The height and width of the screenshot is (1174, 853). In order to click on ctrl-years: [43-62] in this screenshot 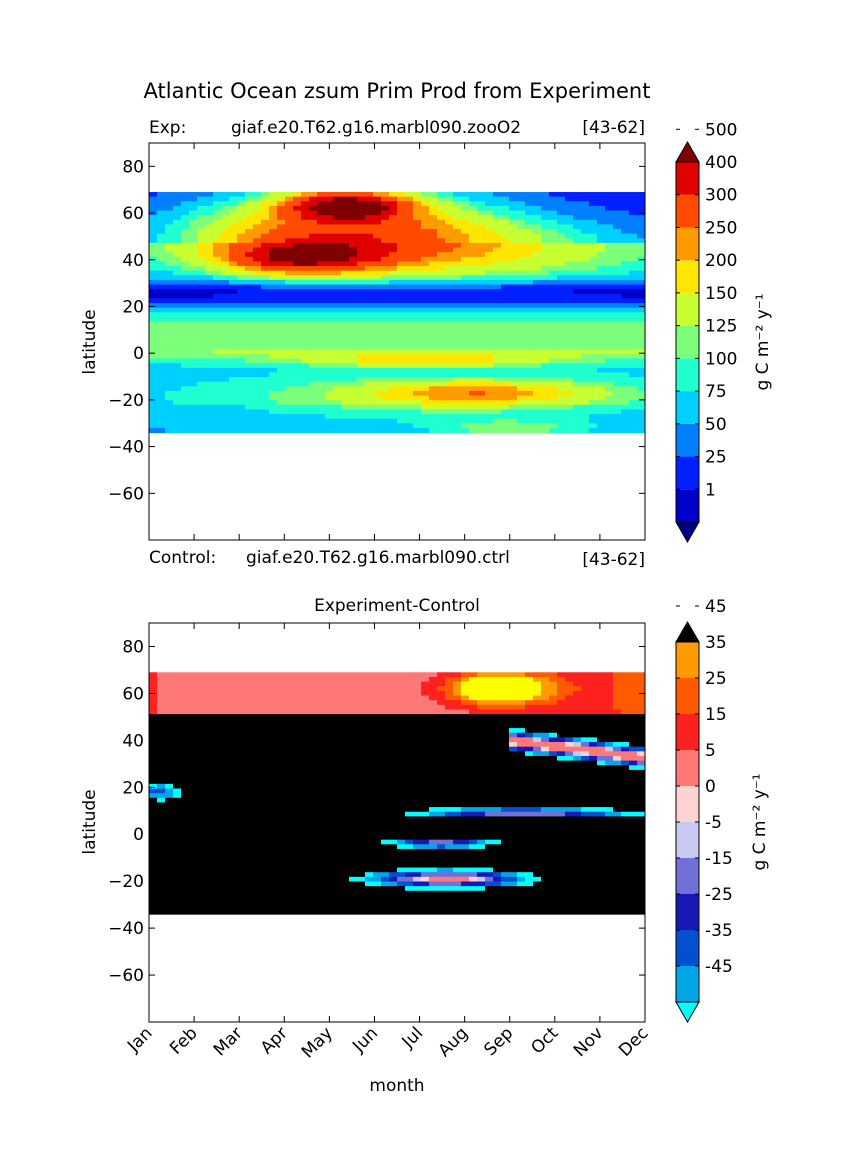, I will do `click(613, 560)`.